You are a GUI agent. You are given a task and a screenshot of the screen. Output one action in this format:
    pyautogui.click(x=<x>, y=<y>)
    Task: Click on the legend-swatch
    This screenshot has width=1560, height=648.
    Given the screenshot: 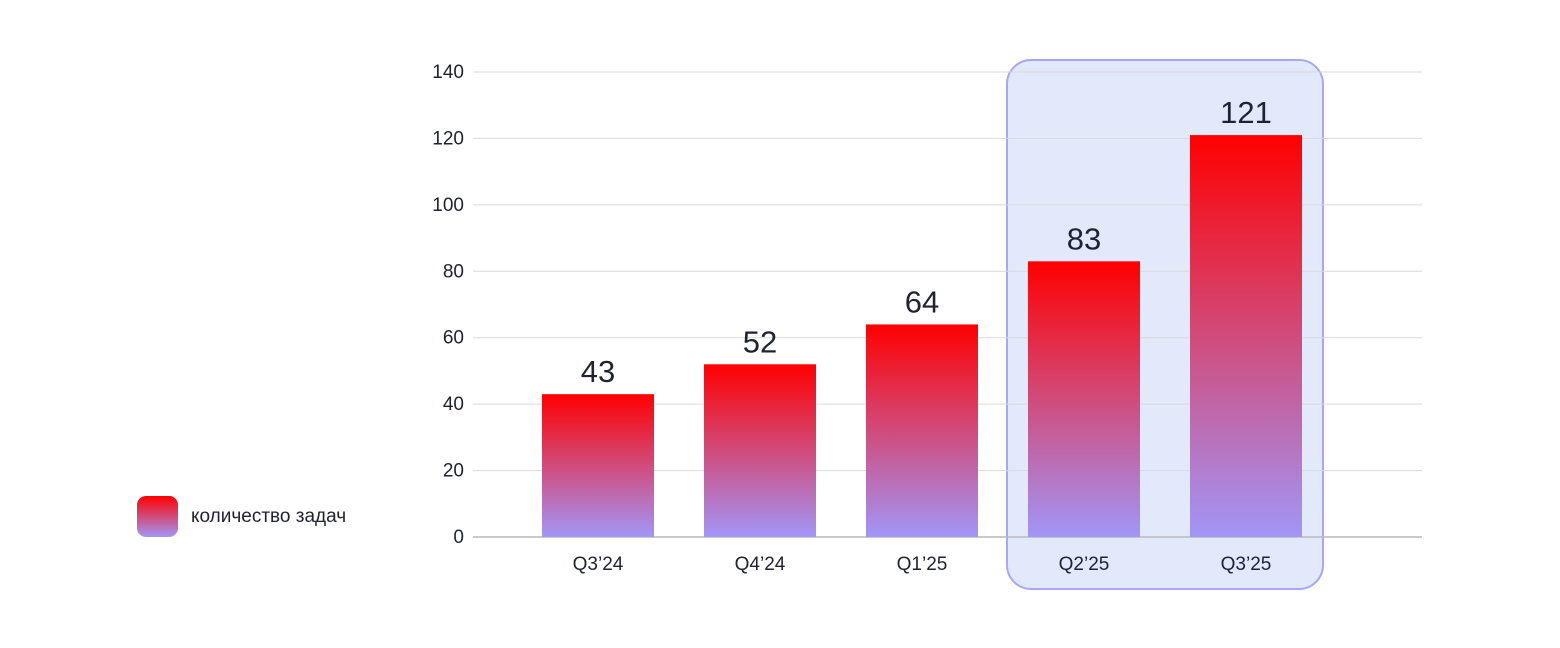 What is the action you would take?
    pyautogui.click(x=157, y=516)
    